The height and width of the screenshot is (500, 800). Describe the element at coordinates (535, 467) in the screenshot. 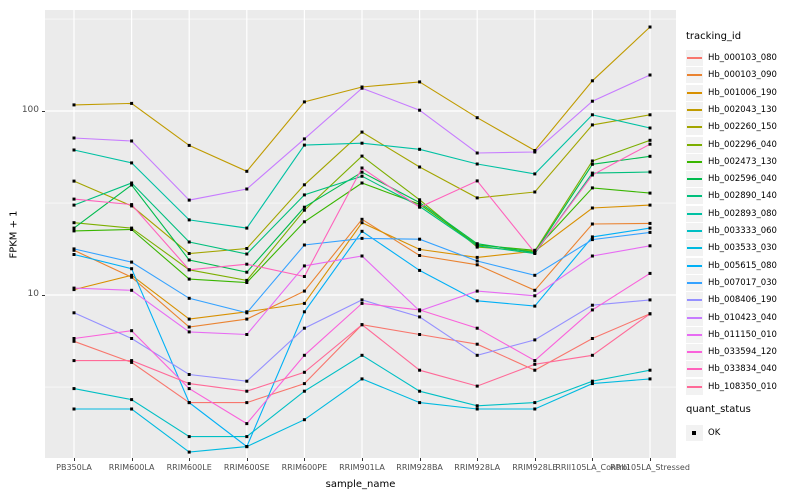

I see `x-tick-label-RRIM928LE: RRIM928LE` at that location.